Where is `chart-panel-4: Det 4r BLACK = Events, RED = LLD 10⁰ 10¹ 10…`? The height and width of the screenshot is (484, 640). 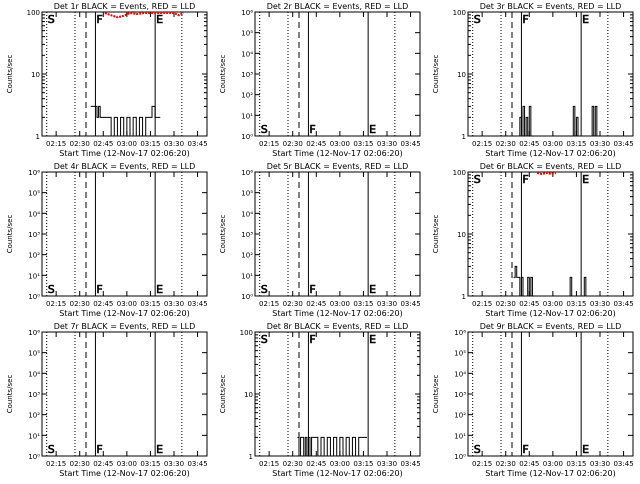 chart-panel-4: Det 4r BLACK = Events, RED = LLD 10⁰ 10¹ 10… is located at coordinates (107, 240).